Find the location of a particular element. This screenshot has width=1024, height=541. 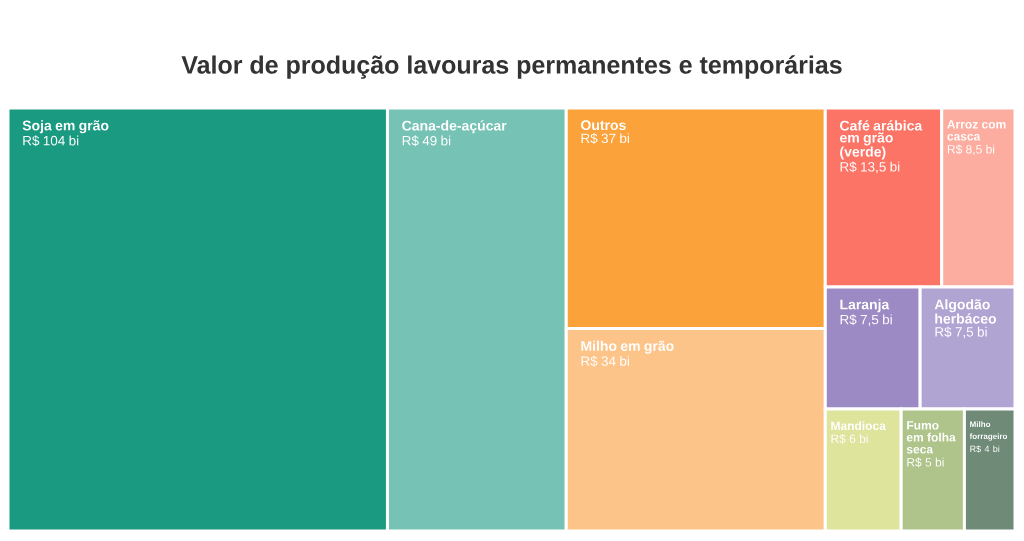

category-label: Outros is located at coordinates (603, 125).